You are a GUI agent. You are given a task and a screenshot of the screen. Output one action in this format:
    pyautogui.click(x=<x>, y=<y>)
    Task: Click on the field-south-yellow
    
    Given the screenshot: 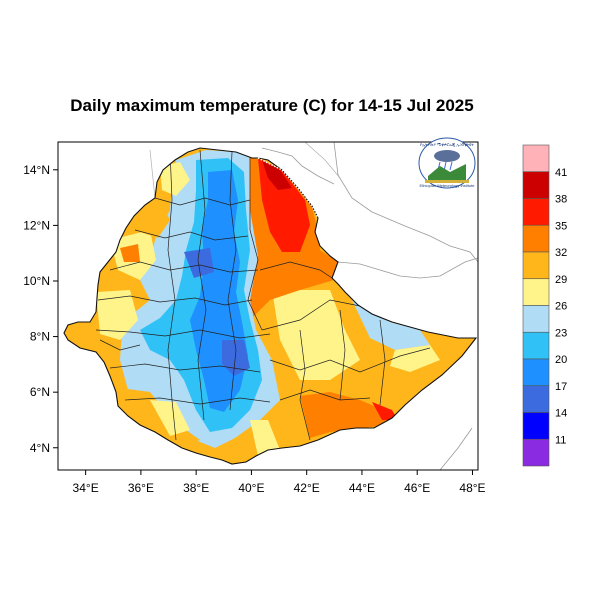 What is the action you would take?
    pyautogui.click(x=170, y=418)
    